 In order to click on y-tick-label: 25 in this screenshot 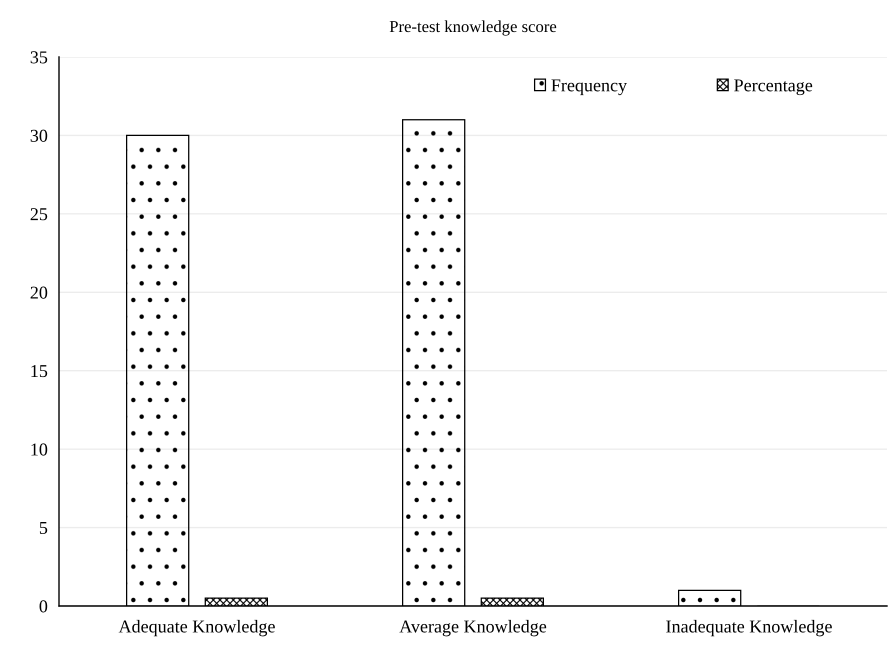, I will do `click(39, 214)`.